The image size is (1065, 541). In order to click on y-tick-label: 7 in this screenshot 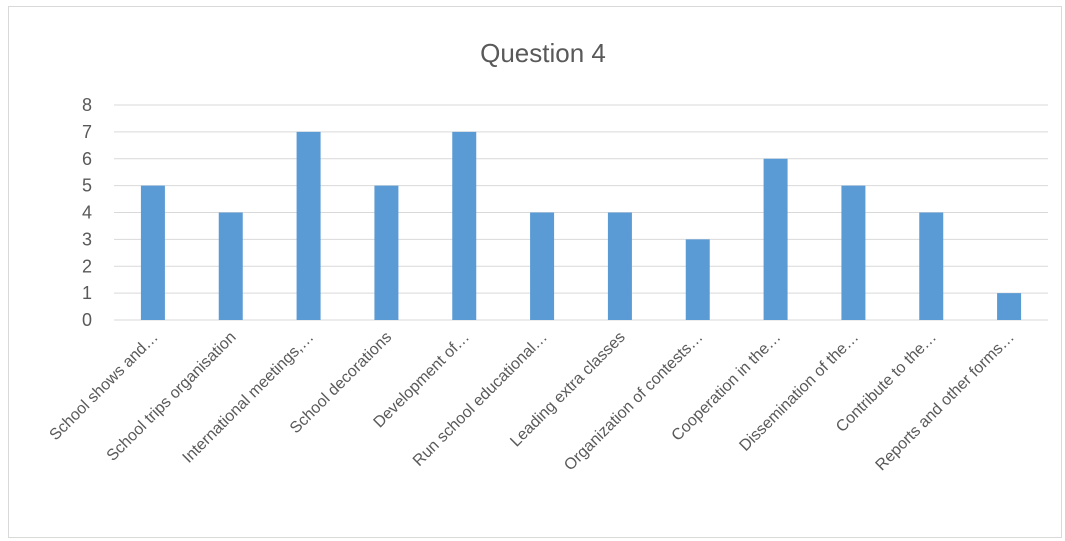, I will do `click(87, 132)`.